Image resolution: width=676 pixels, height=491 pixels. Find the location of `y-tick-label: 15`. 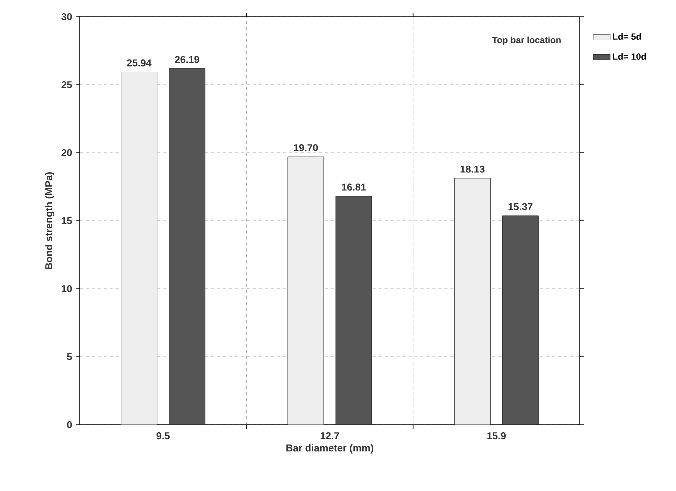

y-tick-label: 15 is located at coordinates (67, 221).